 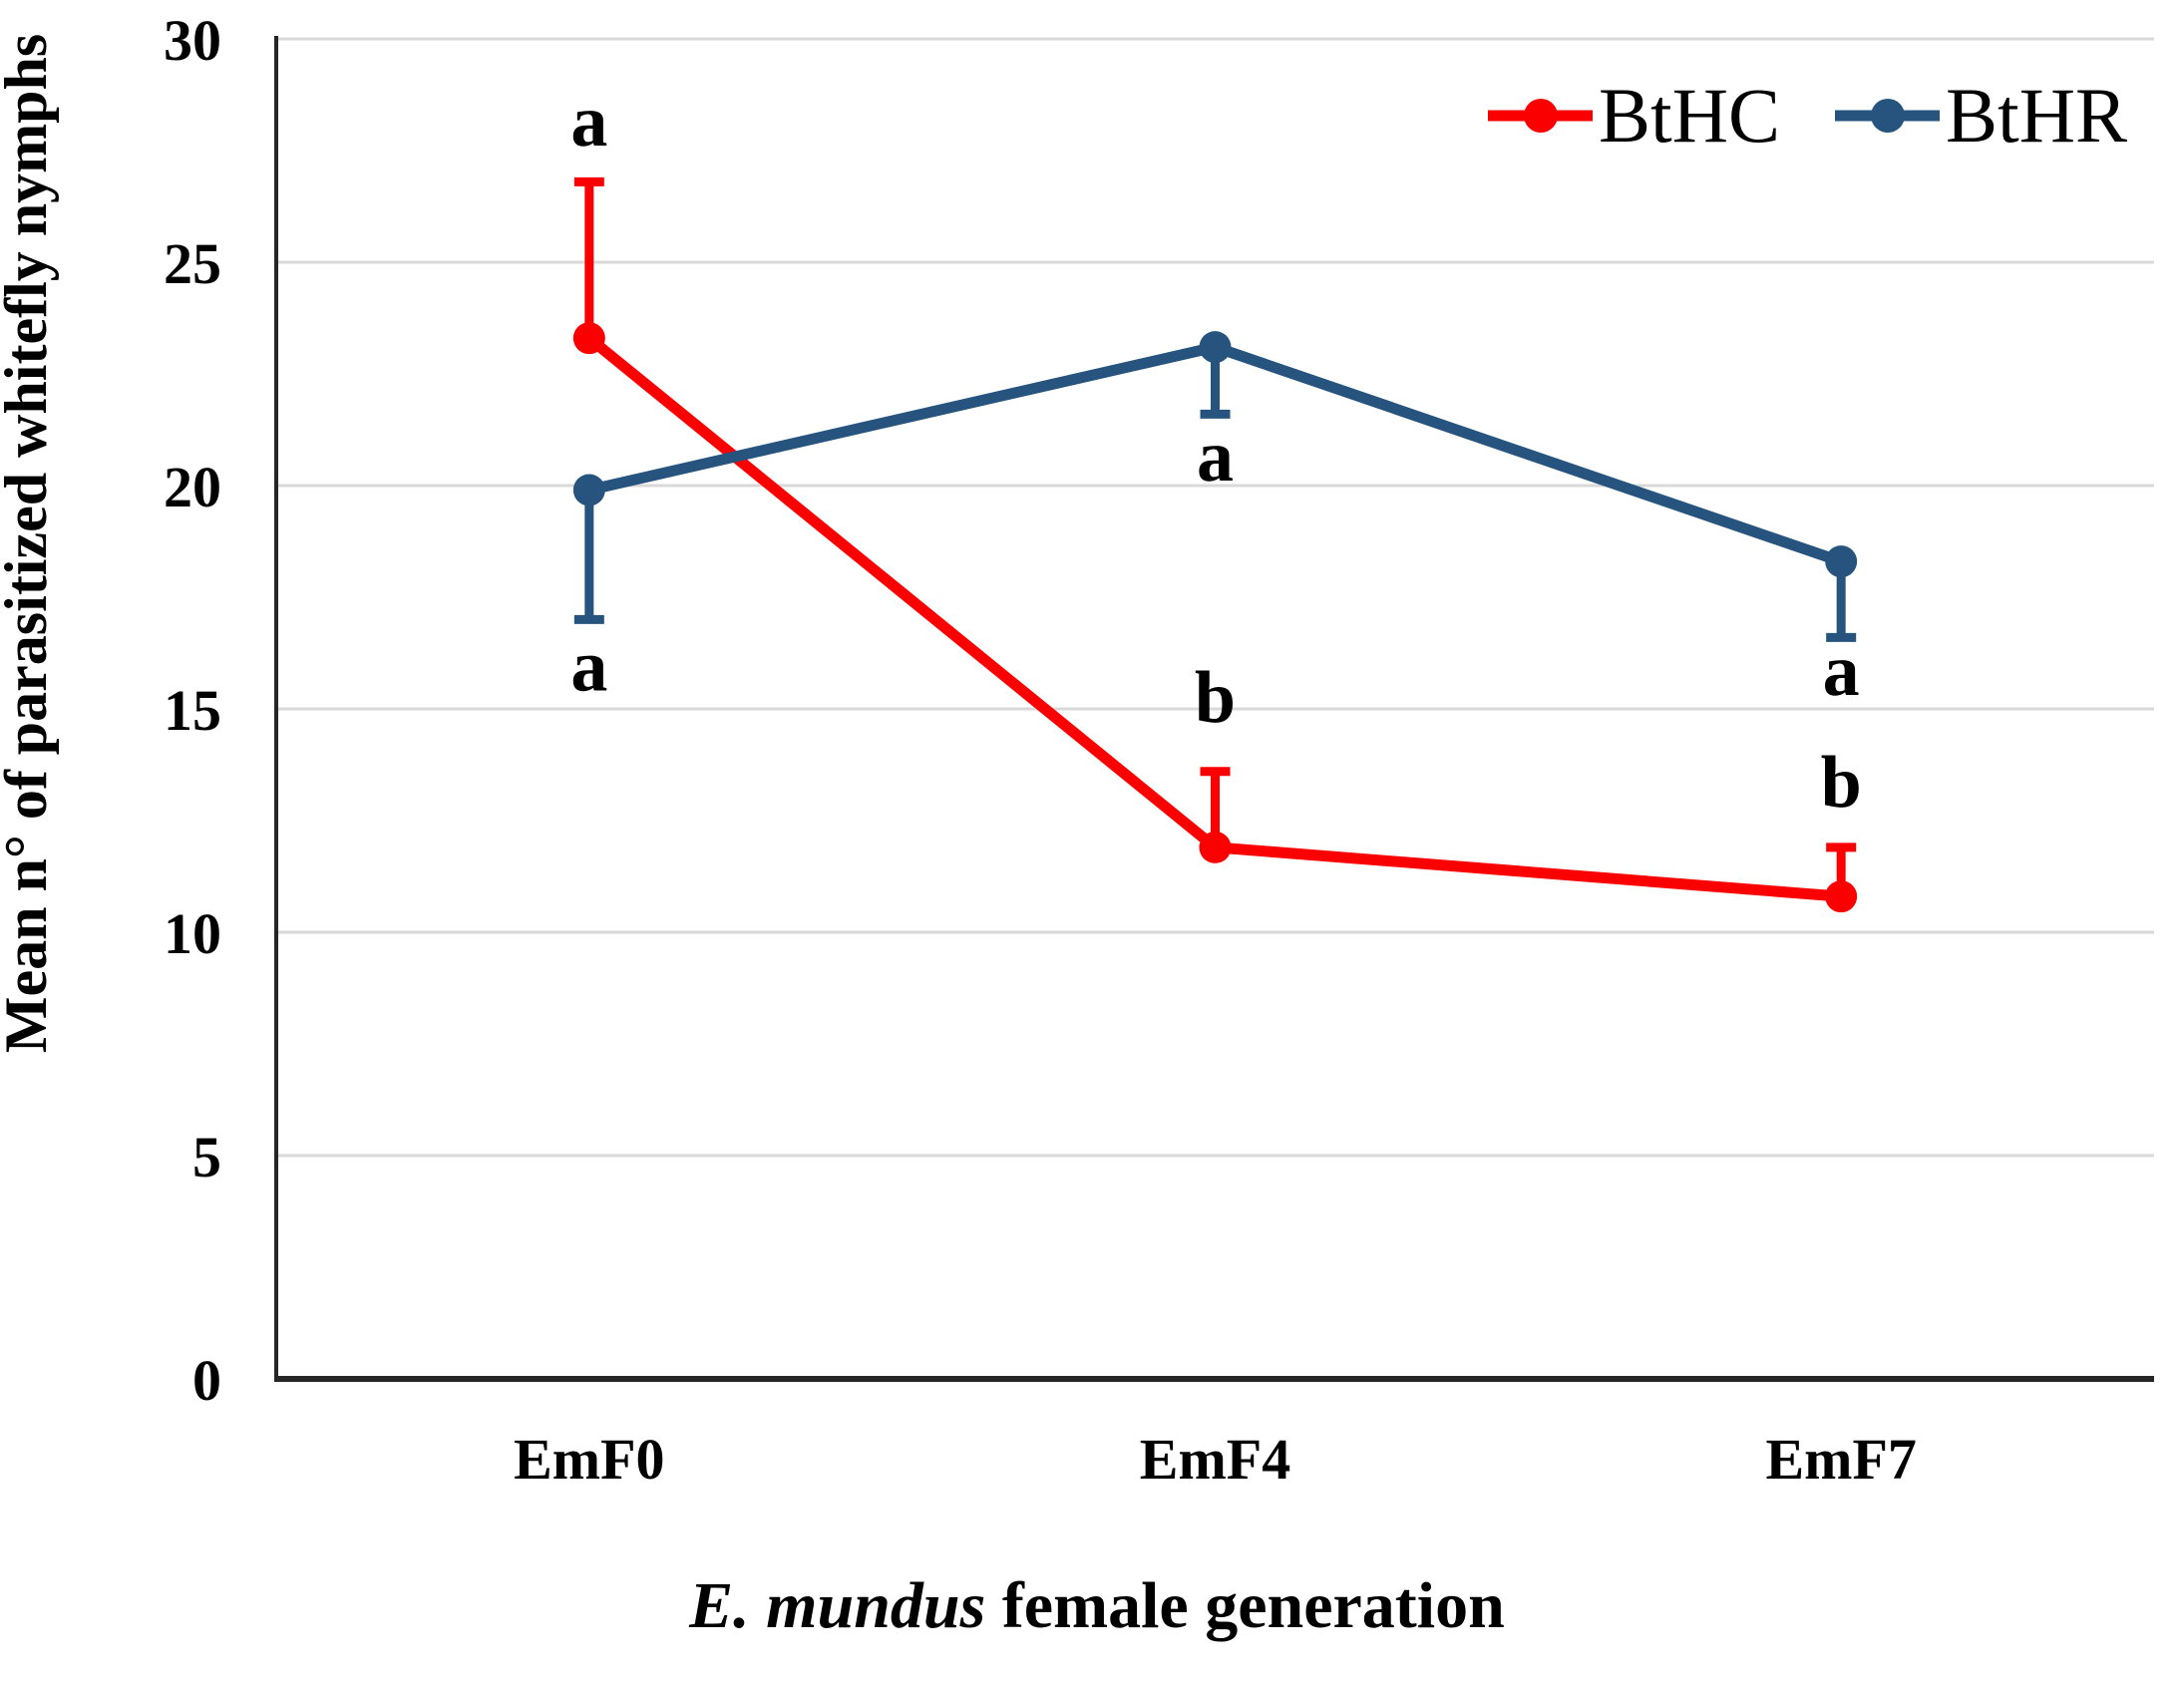 What do you see at coordinates (192, 263) in the screenshot?
I see `y-tick-label-25: 25` at bounding box center [192, 263].